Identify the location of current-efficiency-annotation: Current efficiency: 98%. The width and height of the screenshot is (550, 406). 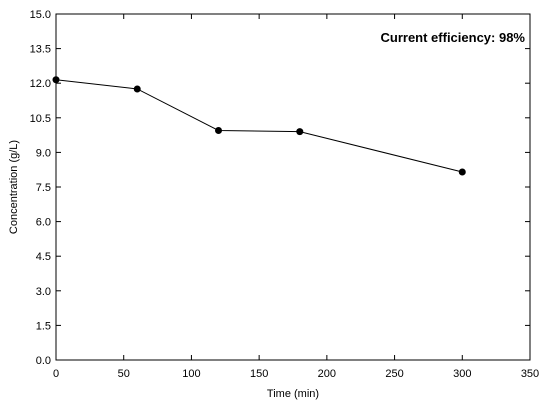
(453, 37).